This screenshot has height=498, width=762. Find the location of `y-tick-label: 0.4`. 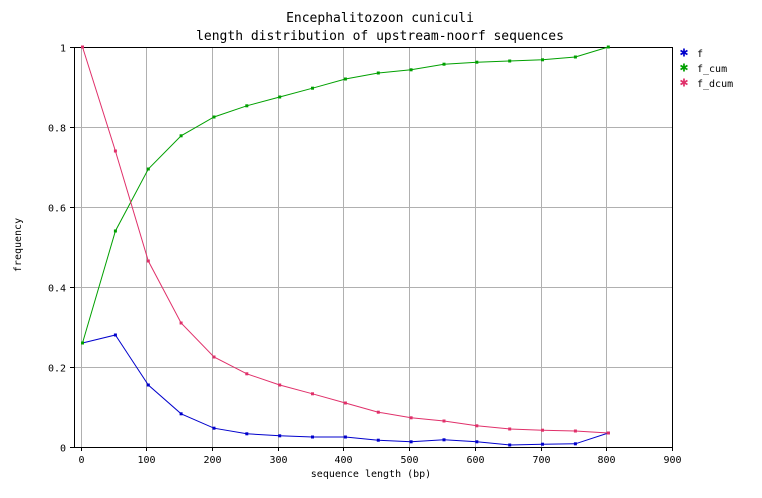

y-tick-label: 0.4 is located at coordinates (57, 289).